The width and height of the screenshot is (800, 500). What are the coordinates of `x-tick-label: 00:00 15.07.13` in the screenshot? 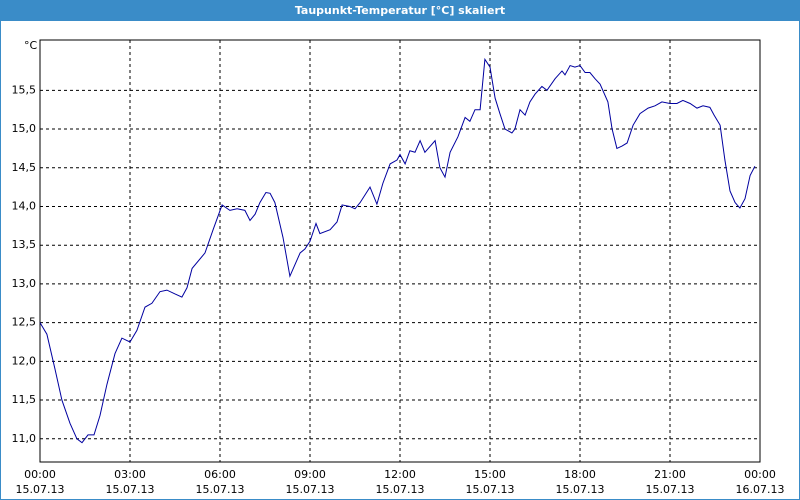 It's located at (40, 482).